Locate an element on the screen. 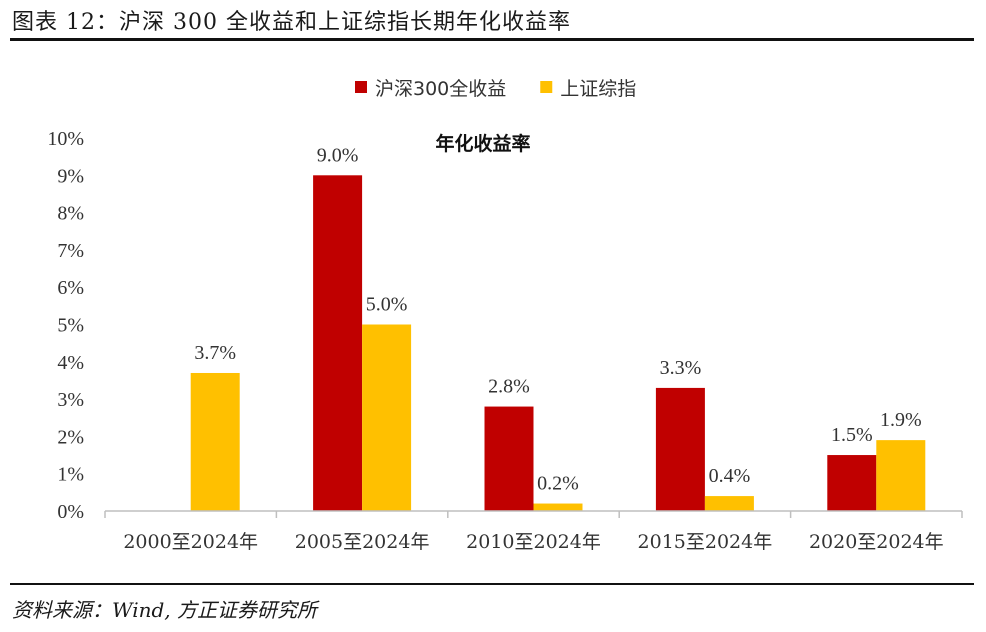 The image size is (986, 632). chart-title: 年化收益率 is located at coordinates (482, 143).